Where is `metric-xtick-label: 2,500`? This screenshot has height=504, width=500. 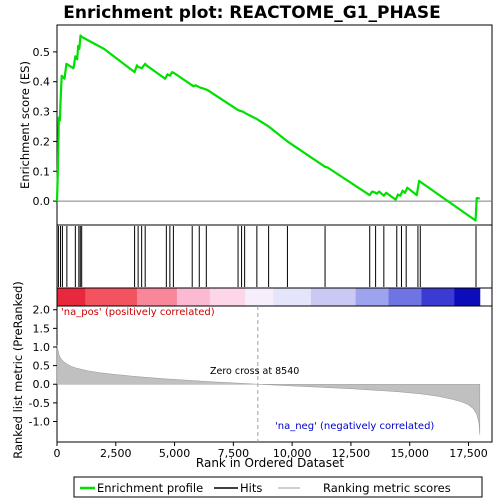
metric-xtick-label: 2,500 is located at coordinates (116, 453).